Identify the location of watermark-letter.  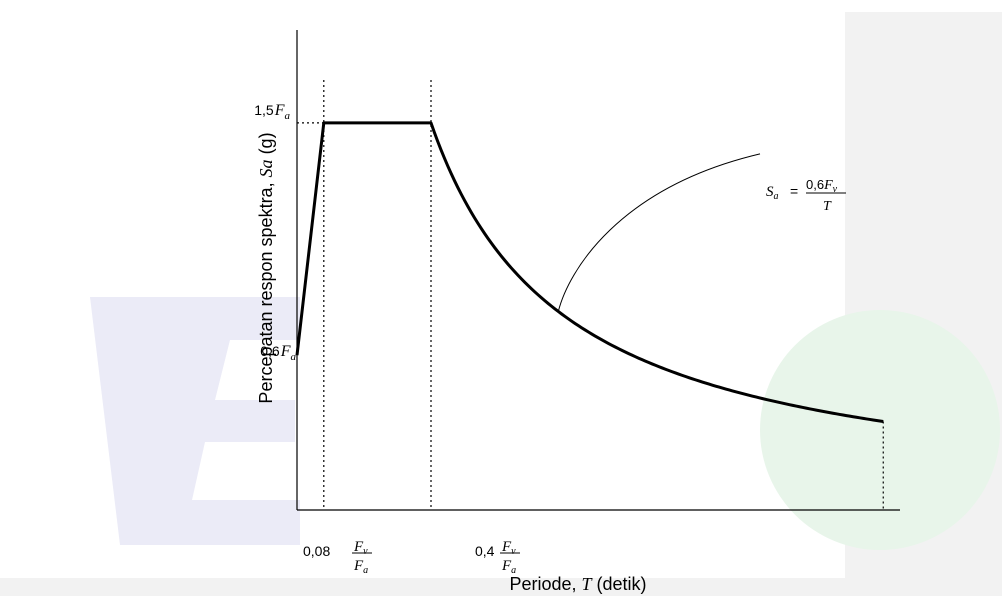
(195, 421).